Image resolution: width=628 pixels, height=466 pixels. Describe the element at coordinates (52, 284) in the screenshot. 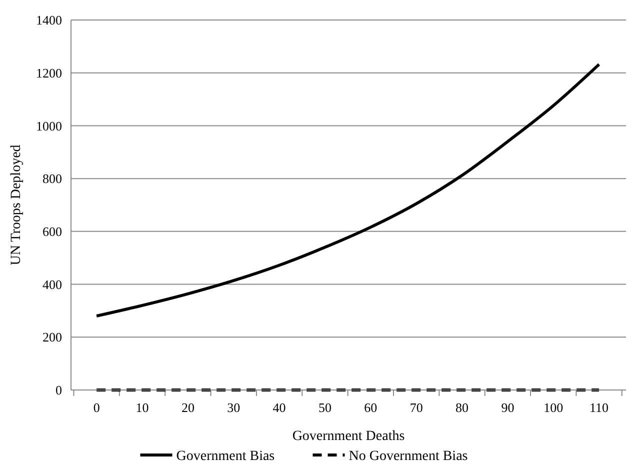

I see `y-tick-label: 400` at that location.